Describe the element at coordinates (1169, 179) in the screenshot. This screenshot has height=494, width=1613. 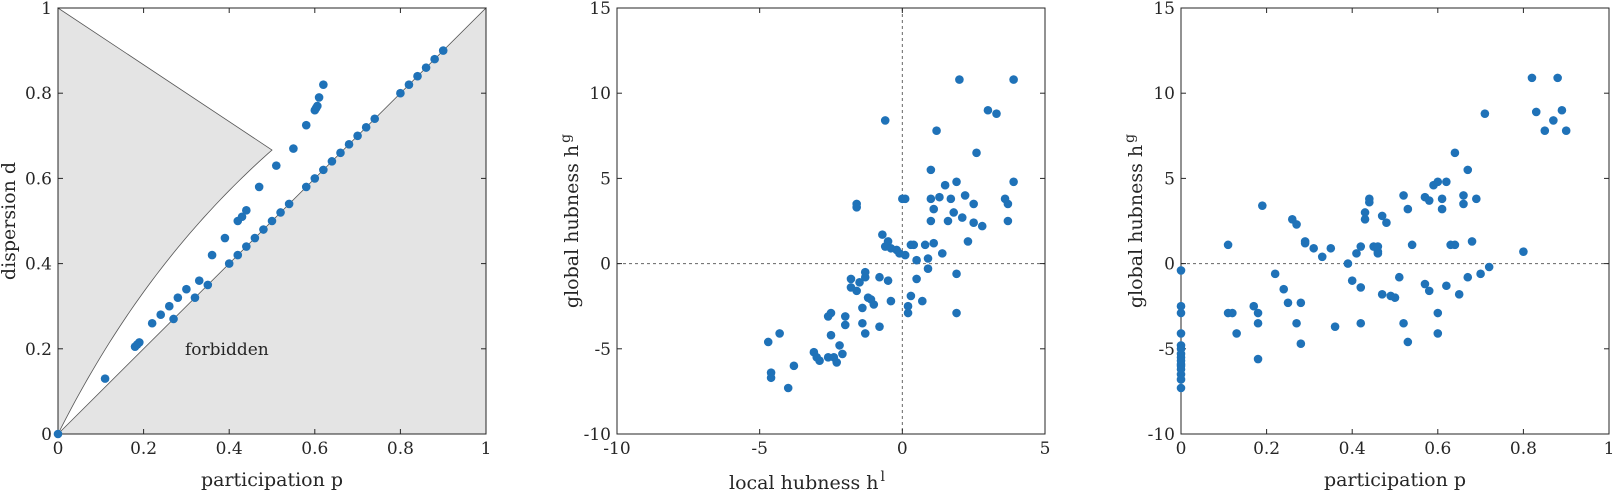
I see `y-tick-label: 5` at that location.